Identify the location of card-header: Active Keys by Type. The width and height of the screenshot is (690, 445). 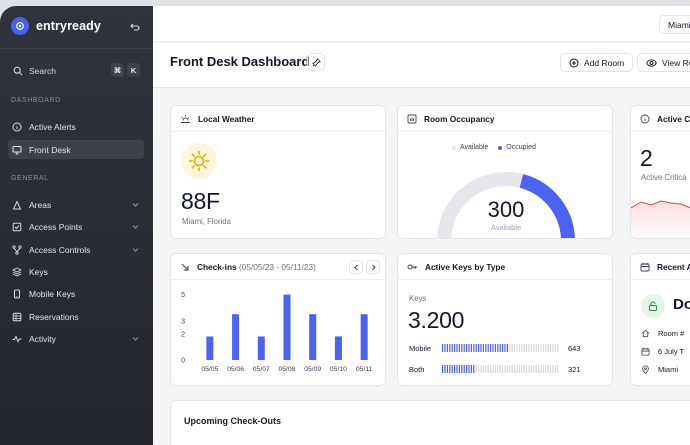
(505, 267).